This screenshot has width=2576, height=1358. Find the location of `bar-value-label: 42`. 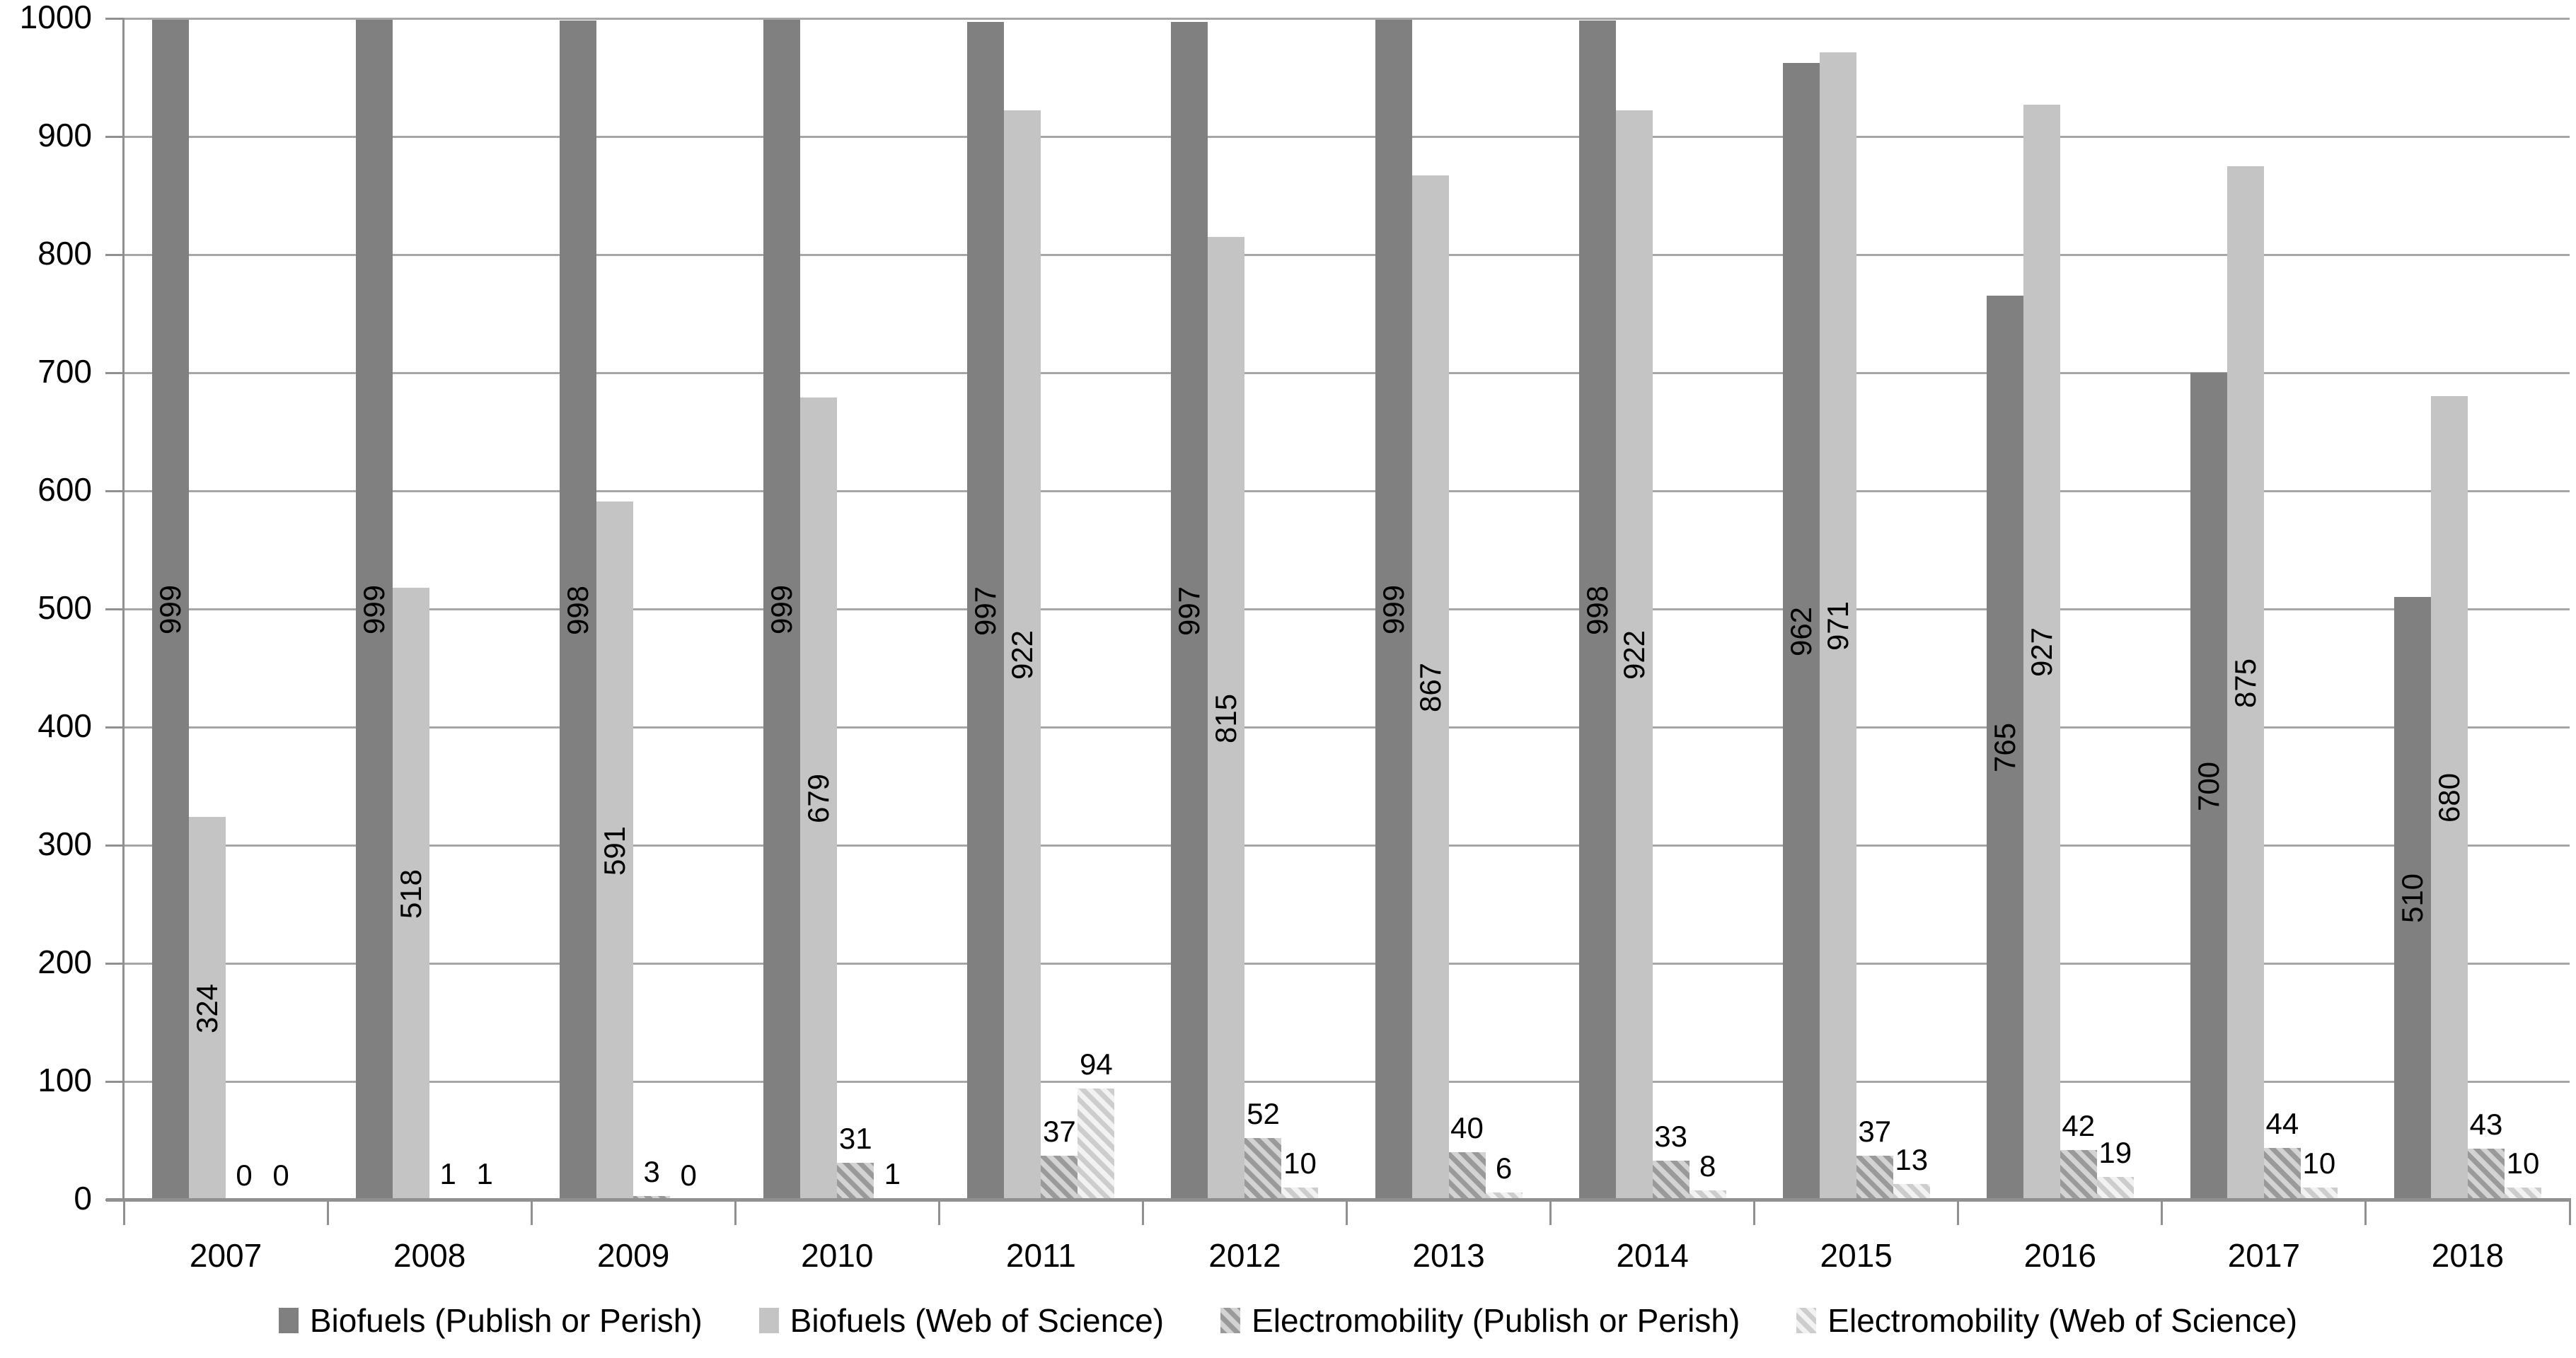

bar-value-label: 42 is located at coordinates (2079, 1125).